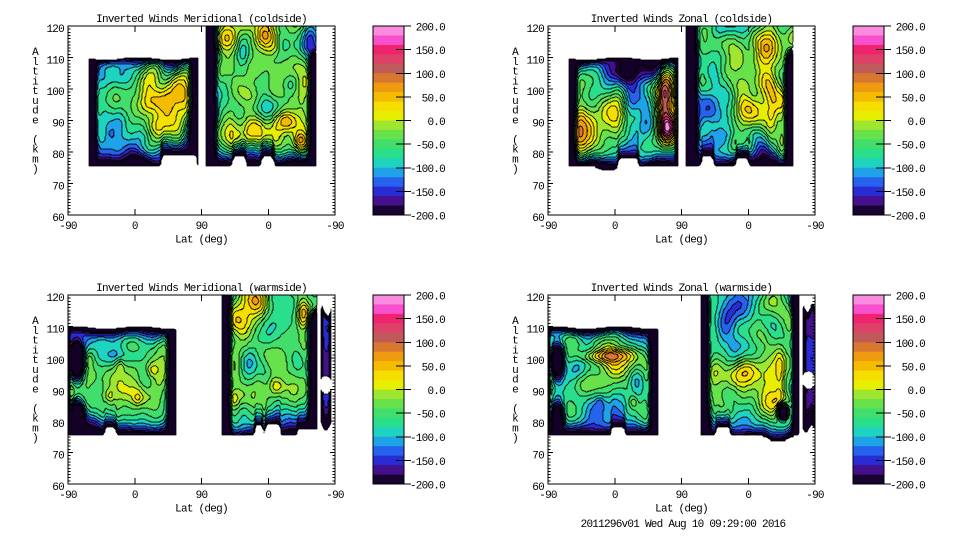  What do you see at coordinates (681, 20) in the screenshot?
I see `svg-text:Inverted Winds Zonal (coldside: Inverted Winds Zonal (coldside)` at bounding box center [681, 20].